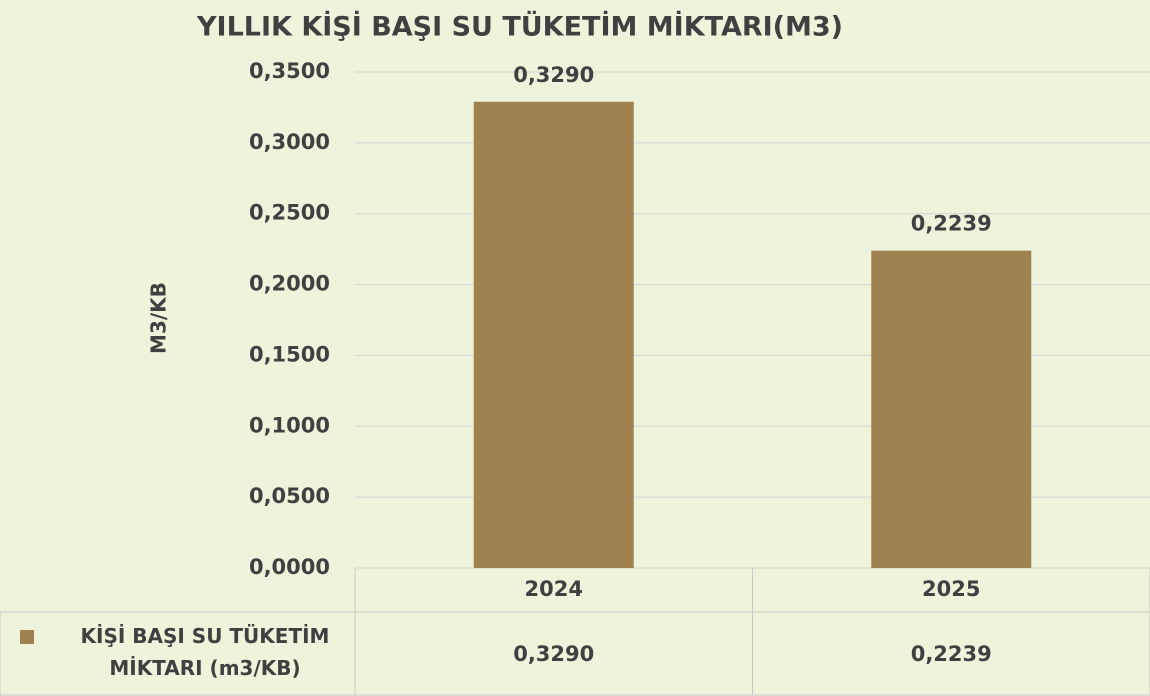 The image size is (1150, 696). I want to click on y-tick-label: 0,2000, so click(289, 284).